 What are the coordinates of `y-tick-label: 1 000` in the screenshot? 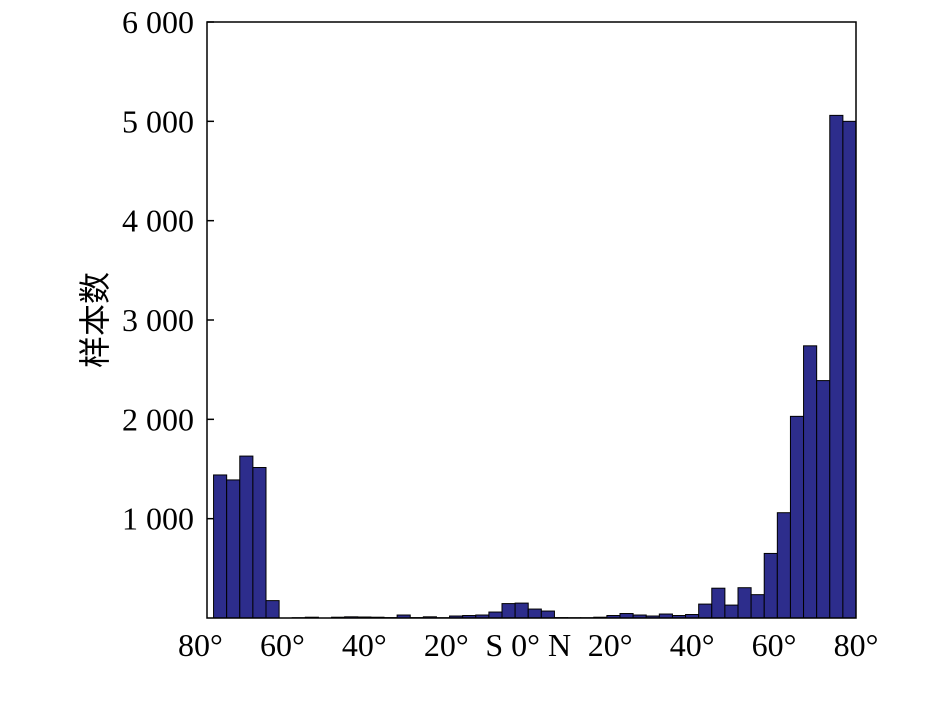 It's located at (158, 519).